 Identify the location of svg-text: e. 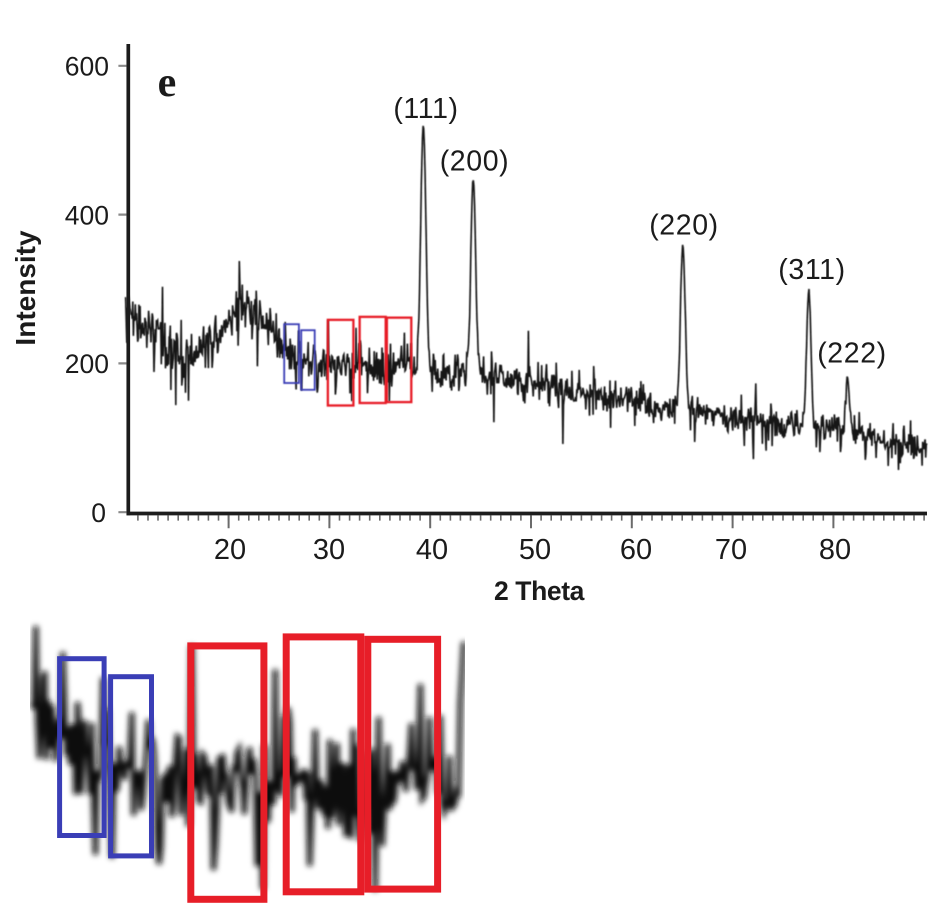
(167, 83).